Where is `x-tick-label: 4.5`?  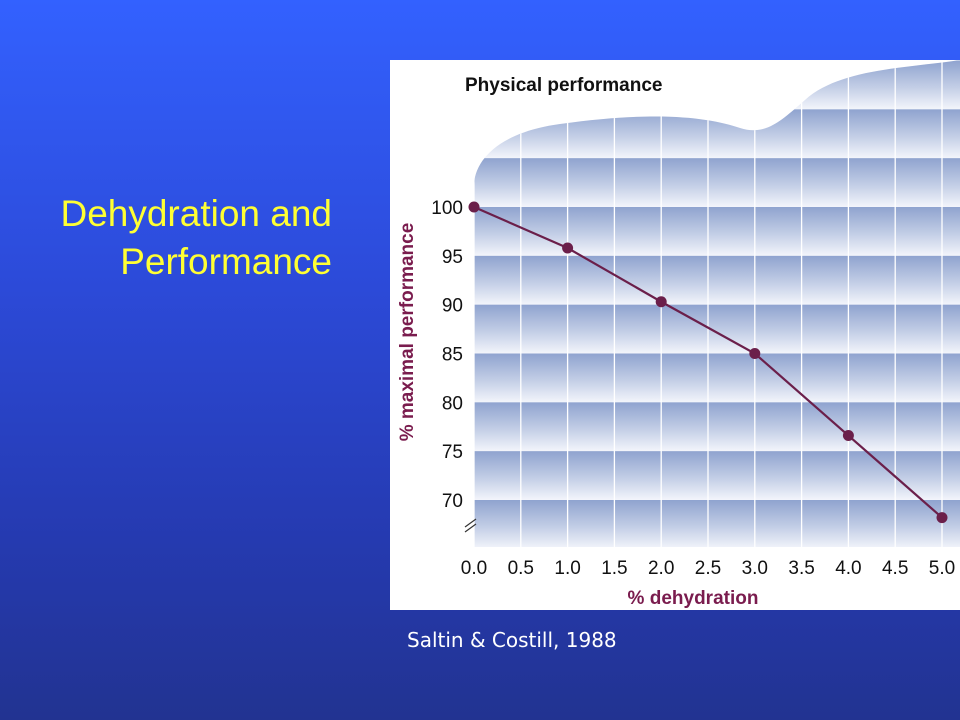 x-tick-label: 4.5 is located at coordinates (895, 568).